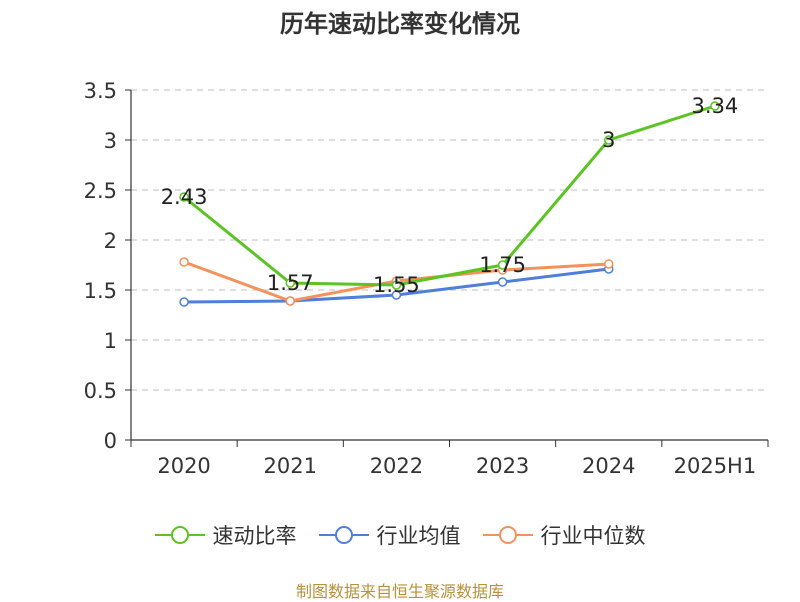 The height and width of the screenshot is (602, 800). Describe the element at coordinates (110, 241) in the screenshot. I see `y-tick-label: 2` at that location.